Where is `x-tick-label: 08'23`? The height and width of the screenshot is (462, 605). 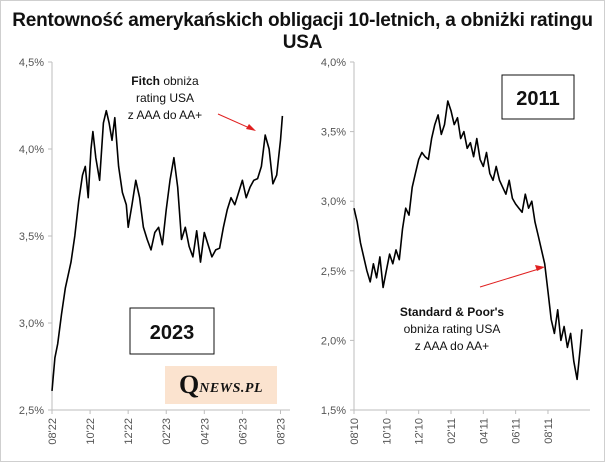 x-tick-label: 08'23 is located at coordinates (281, 431).